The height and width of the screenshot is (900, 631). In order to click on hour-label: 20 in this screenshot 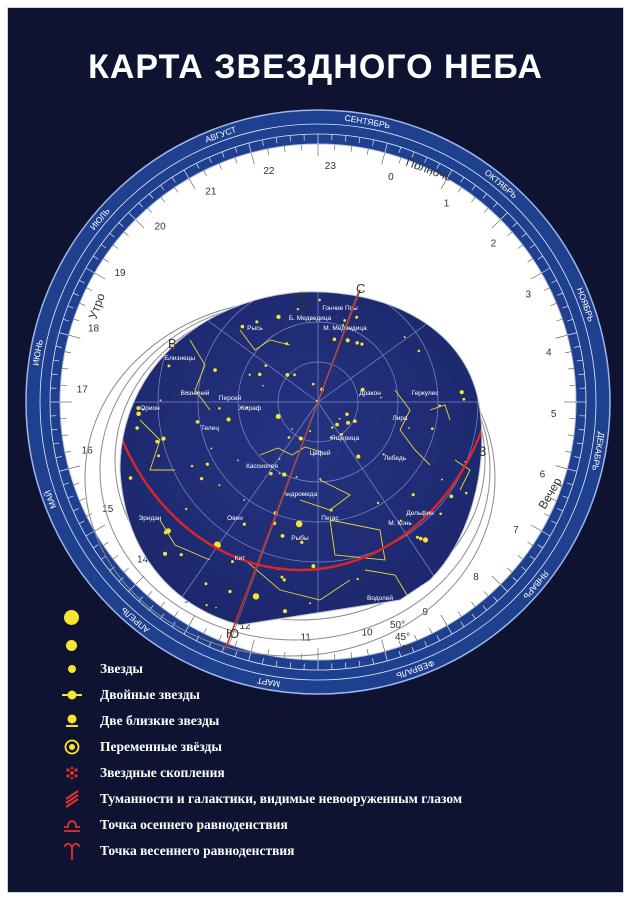, I will do `click(161, 226)`.